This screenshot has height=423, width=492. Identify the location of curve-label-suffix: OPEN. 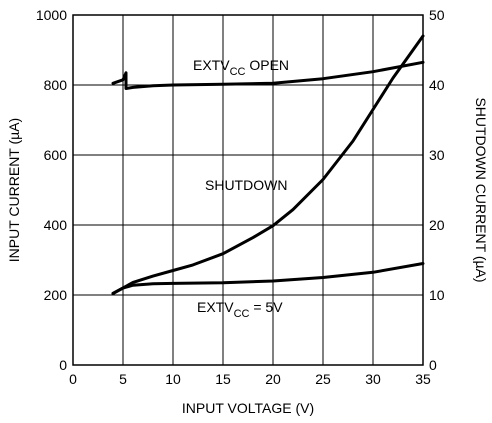
(267, 65).